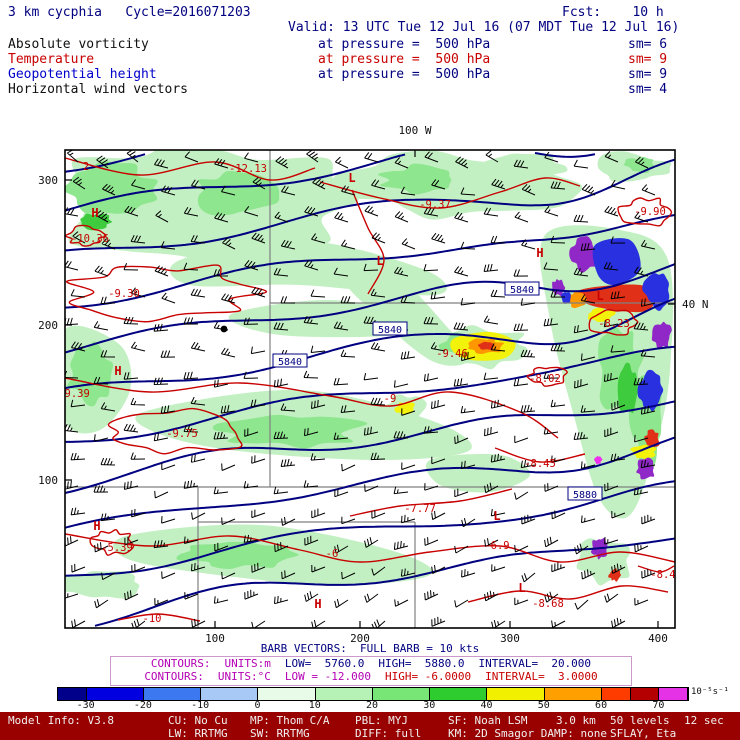 Image resolution: width=740 pixels, height=740 pixels. What do you see at coordinates (244, 676) in the screenshot?
I see `legend-units: UNITS:°C` at bounding box center [244, 676].